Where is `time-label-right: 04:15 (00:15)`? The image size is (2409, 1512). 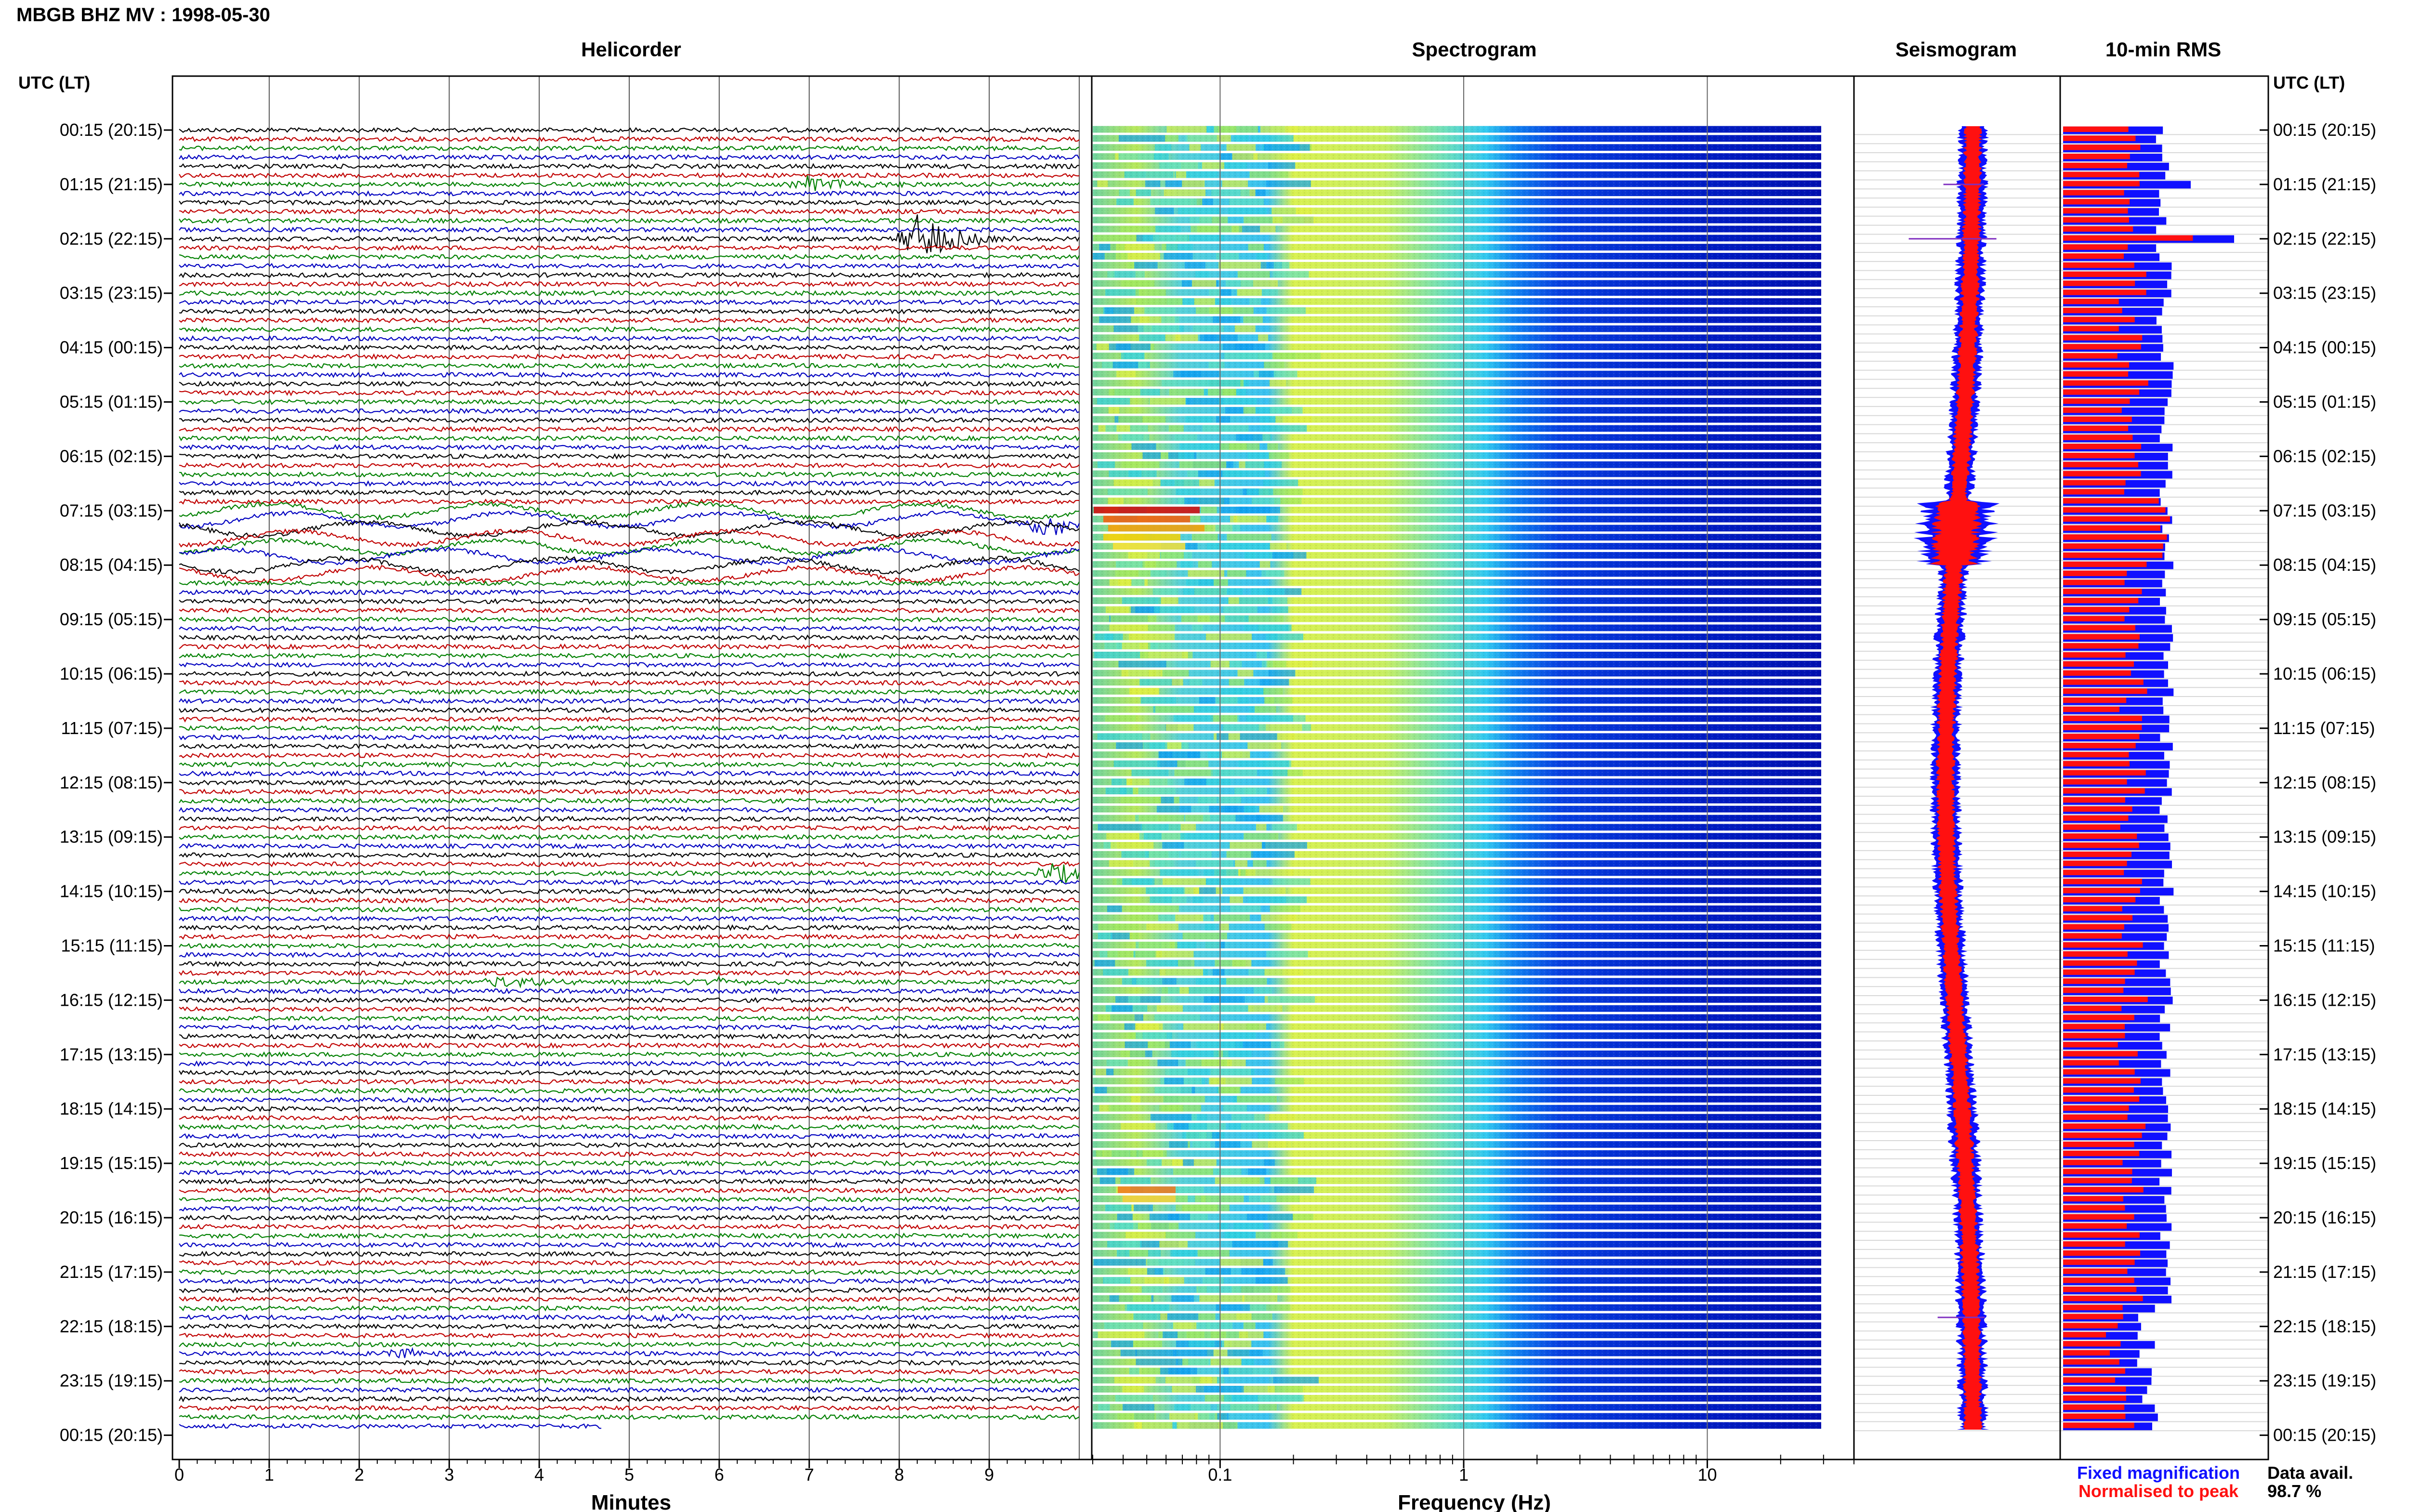
time-label-right: 04:15 (00:15) is located at coordinates (2325, 347).